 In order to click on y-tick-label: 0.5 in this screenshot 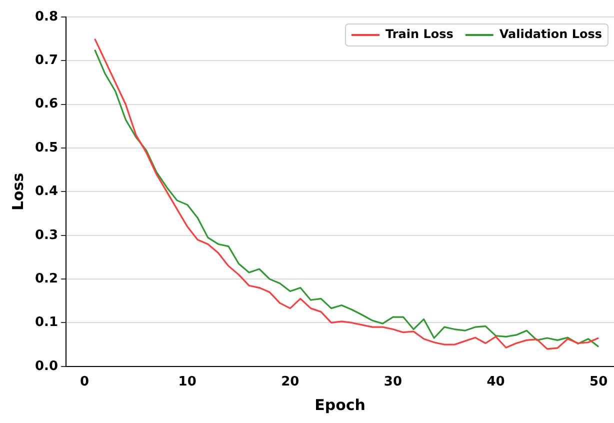, I will do `click(46, 148)`.